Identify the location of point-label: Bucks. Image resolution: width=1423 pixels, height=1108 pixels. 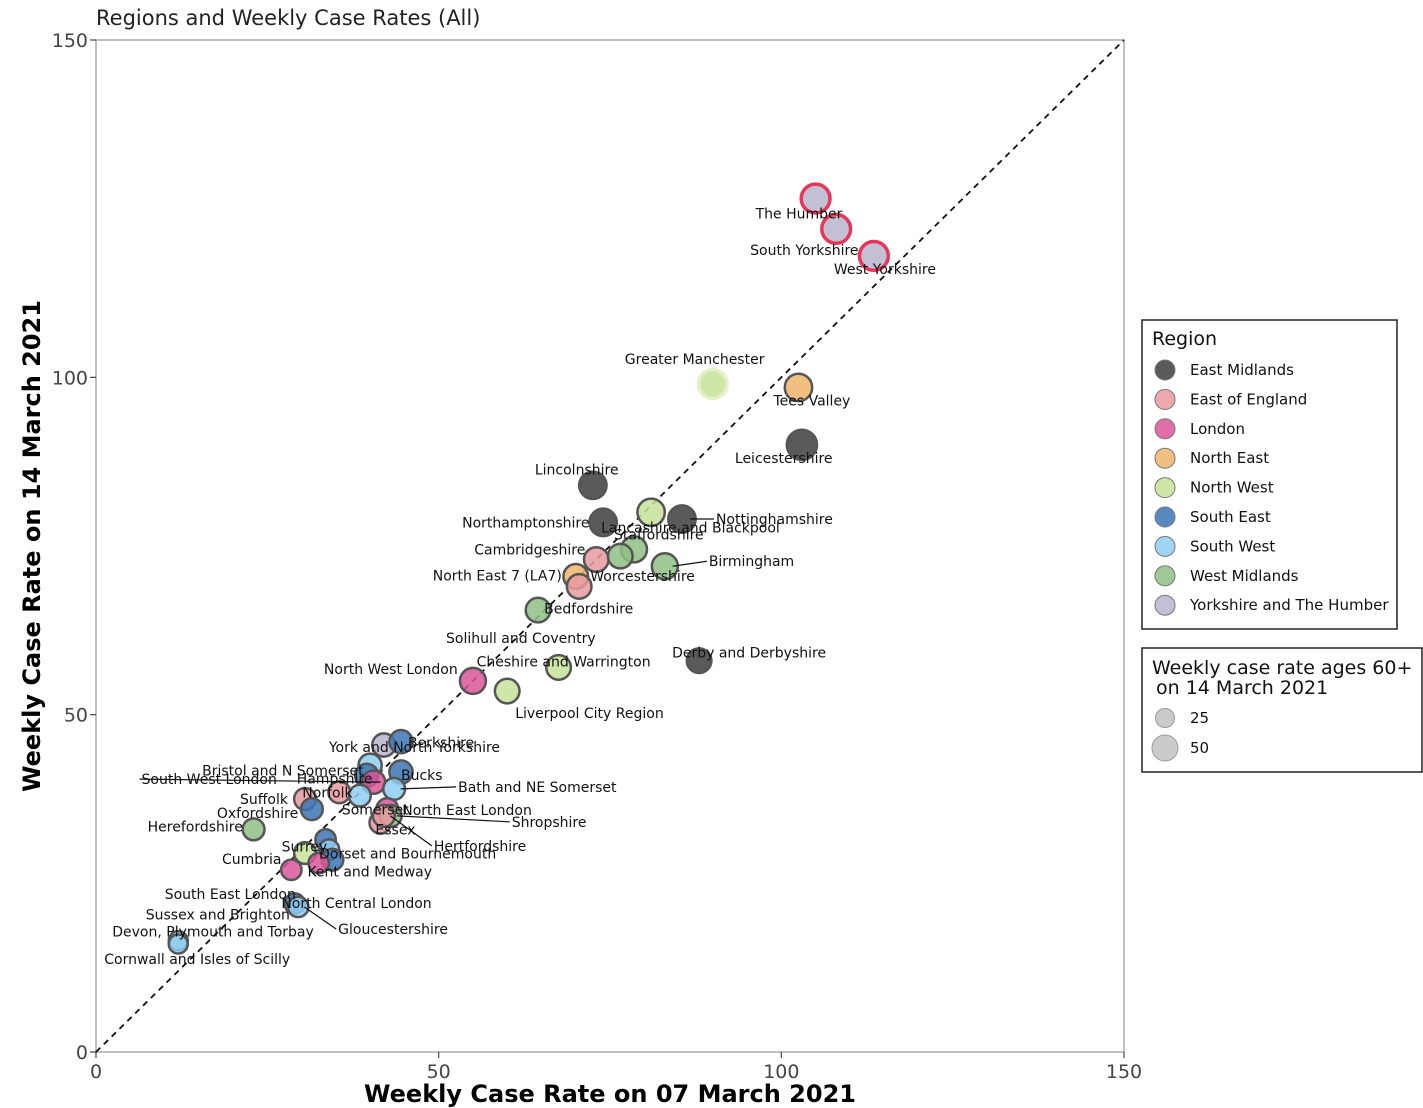
(422, 776).